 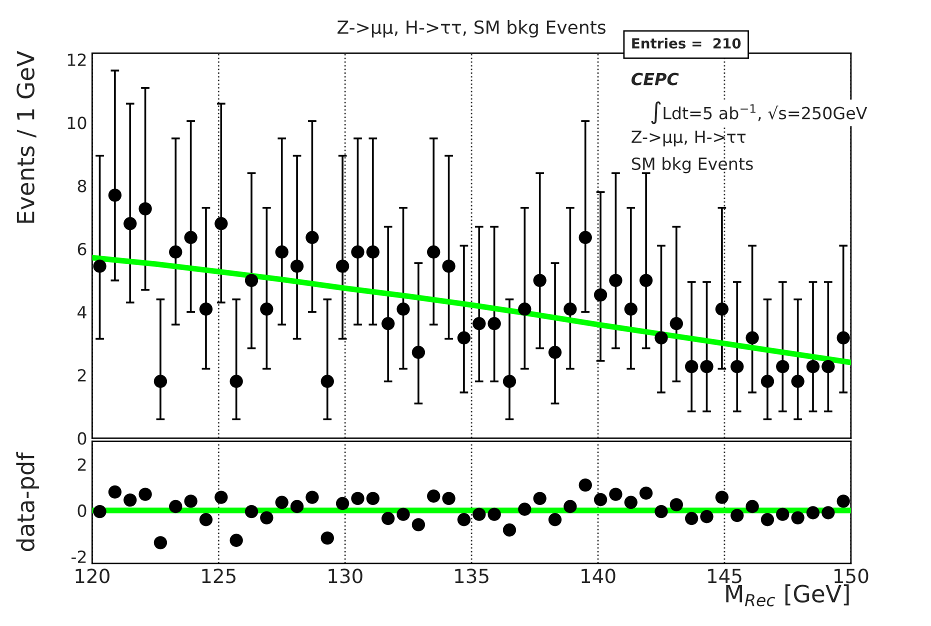 I want to click on x-tick-label: 135, so click(x=471, y=576).